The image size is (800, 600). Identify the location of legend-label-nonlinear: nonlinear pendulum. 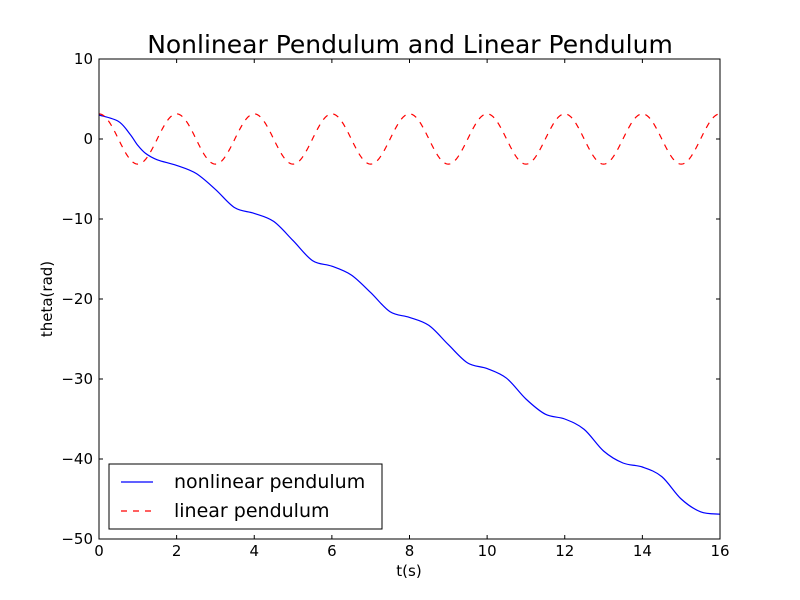
(269, 482).